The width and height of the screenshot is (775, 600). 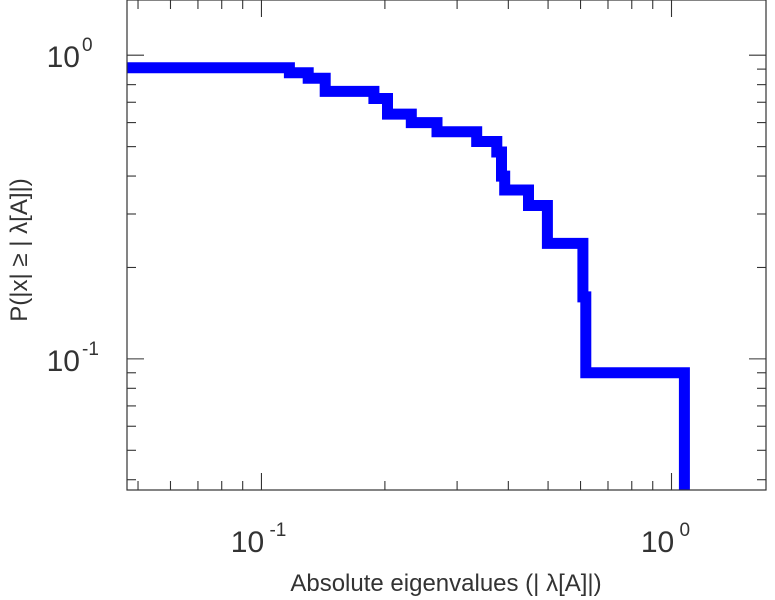 What do you see at coordinates (87, 45) in the screenshot?
I see `y-tick-exponent: 0` at bounding box center [87, 45].